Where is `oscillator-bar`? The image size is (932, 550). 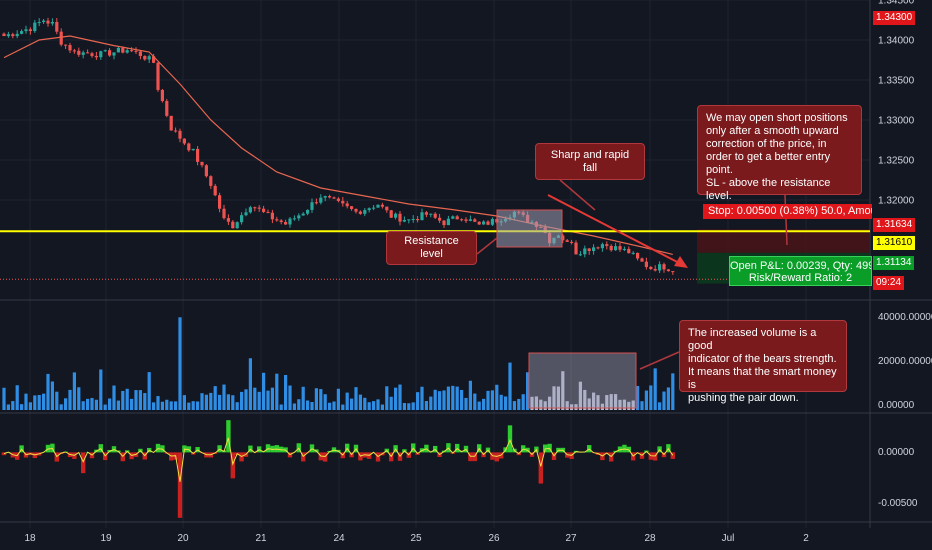
oscillator-bar is located at coordinates (510, 439).